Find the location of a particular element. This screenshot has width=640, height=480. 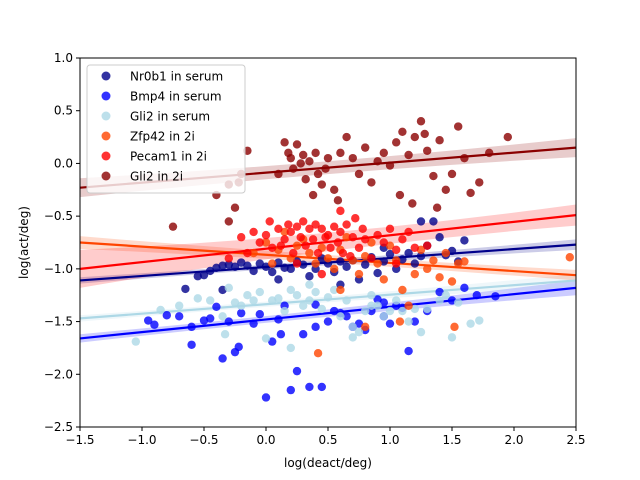

y-tick-label: −1.5 is located at coordinates (58, 322).